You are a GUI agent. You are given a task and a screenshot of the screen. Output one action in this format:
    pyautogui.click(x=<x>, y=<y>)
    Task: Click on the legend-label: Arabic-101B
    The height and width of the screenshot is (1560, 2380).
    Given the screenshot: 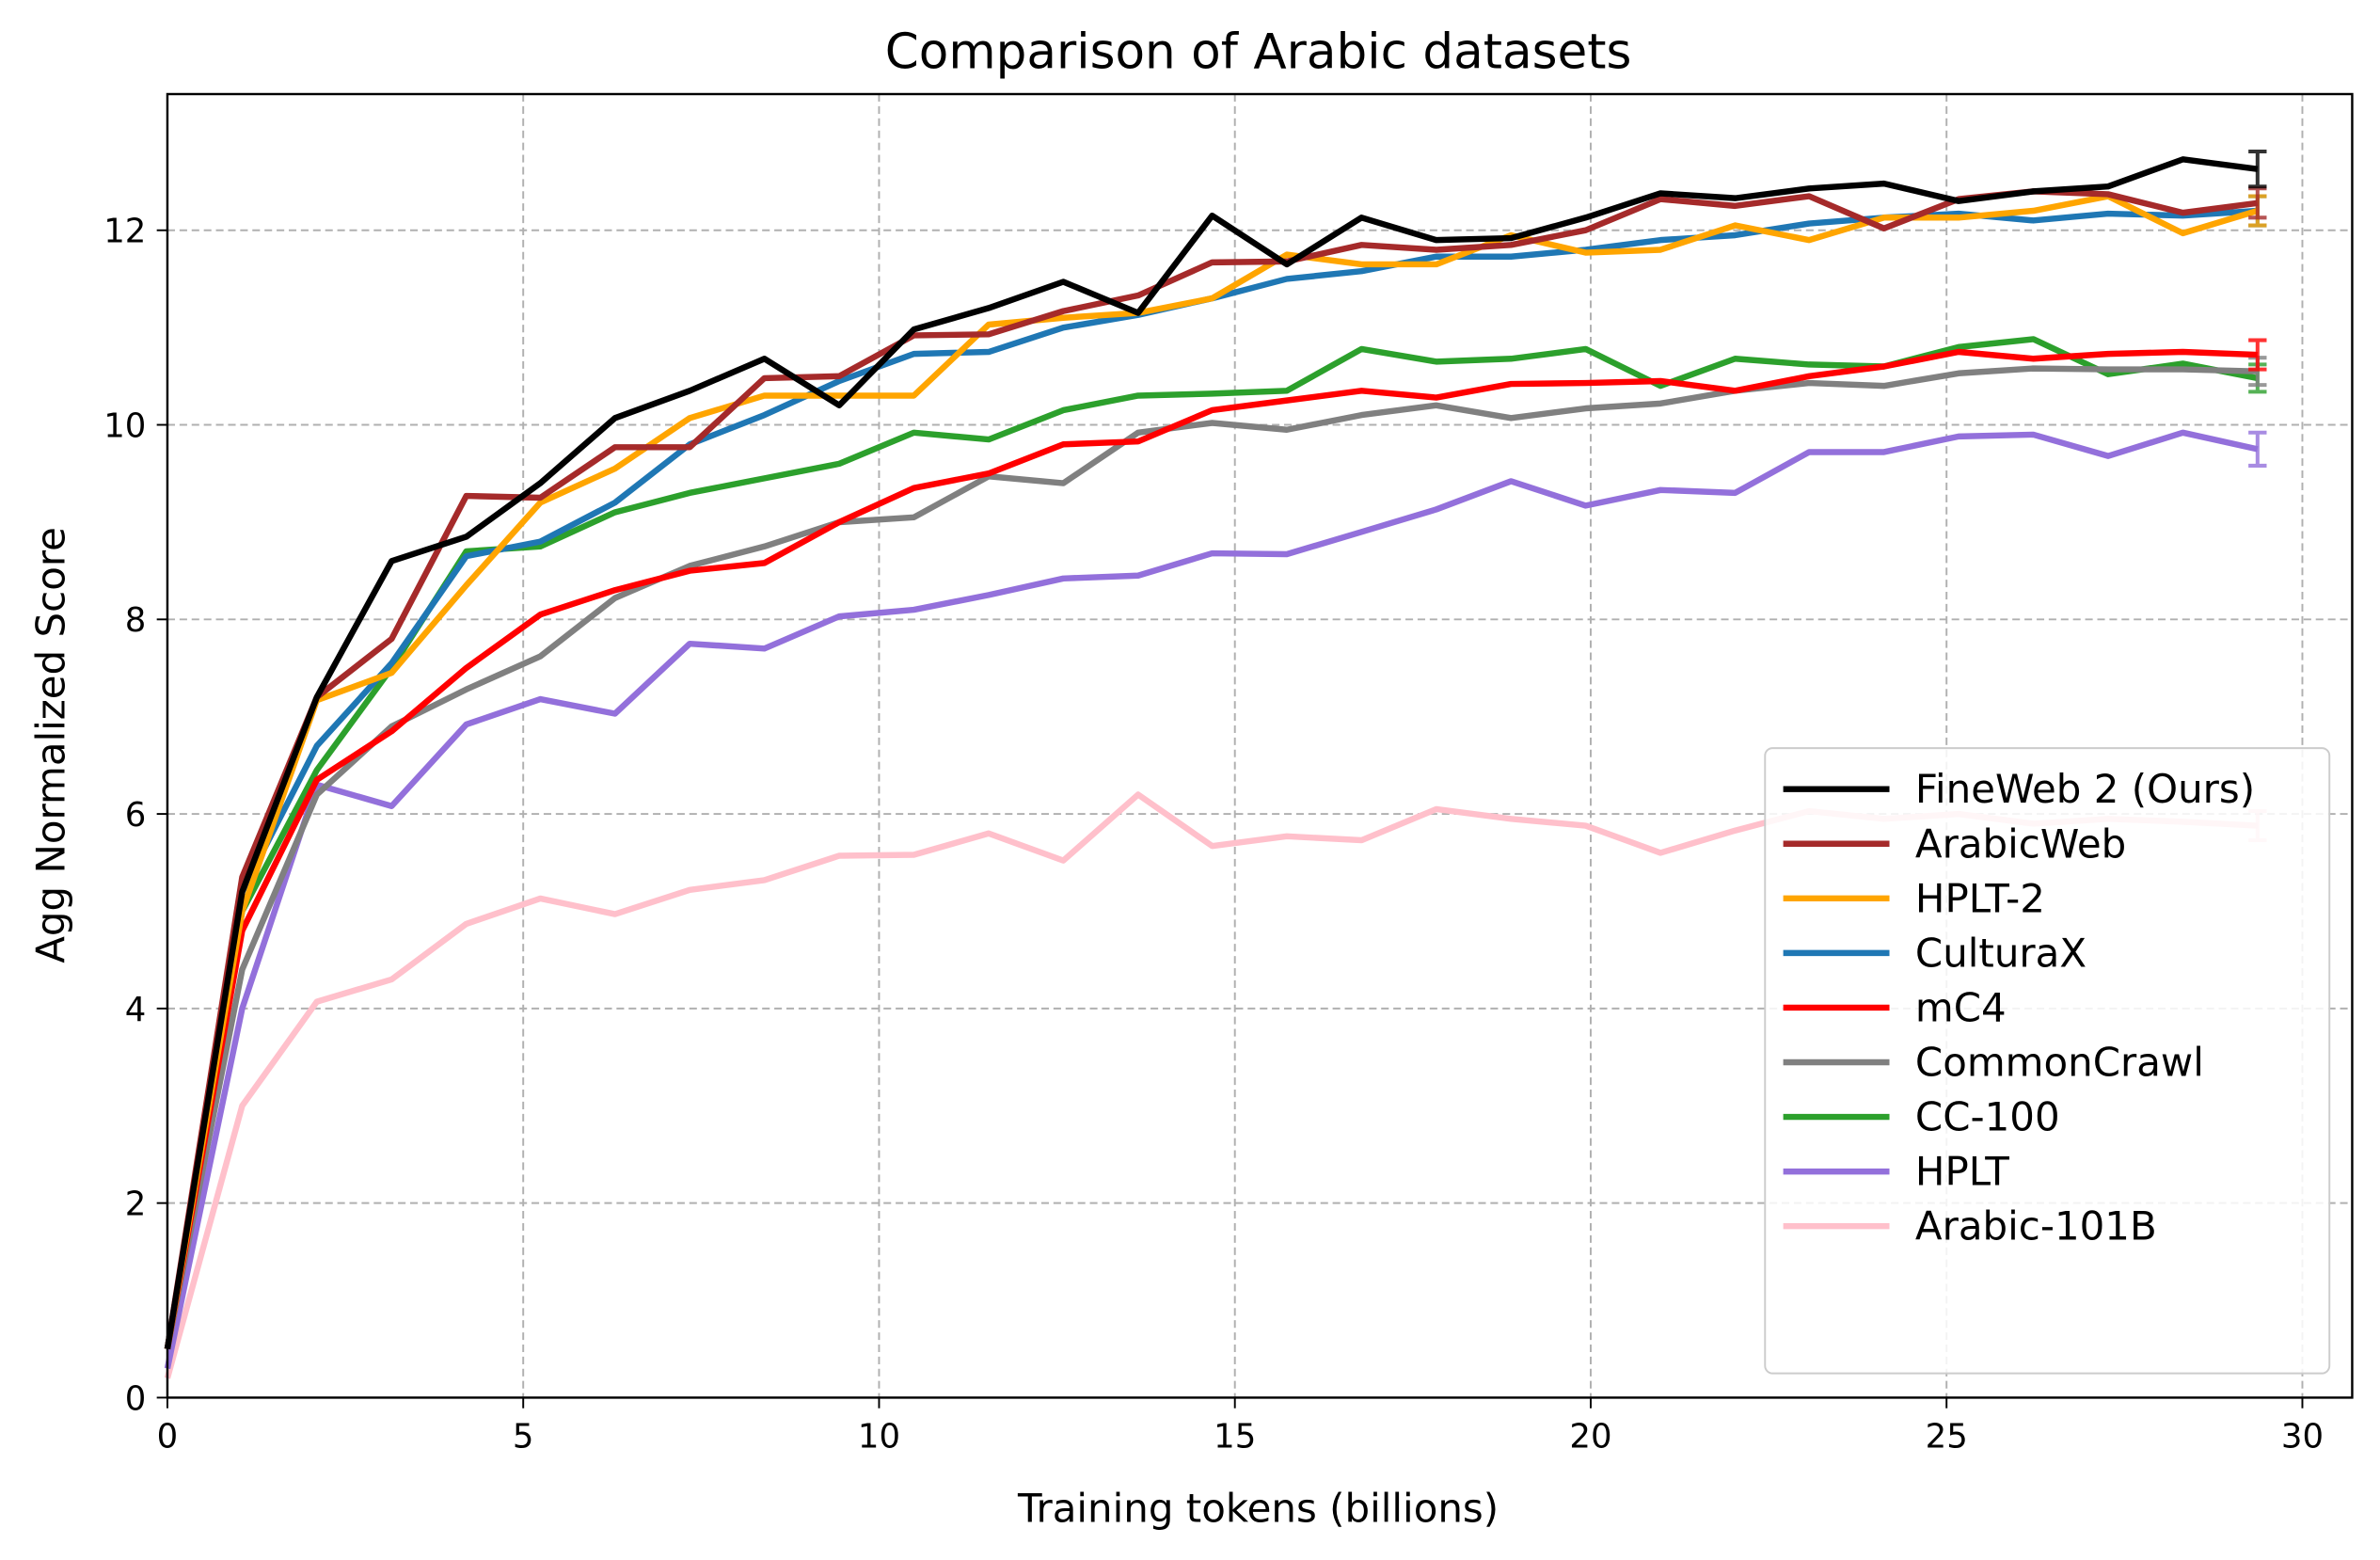 What is the action you would take?
    pyautogui.click(x=2036, y=1226)
    